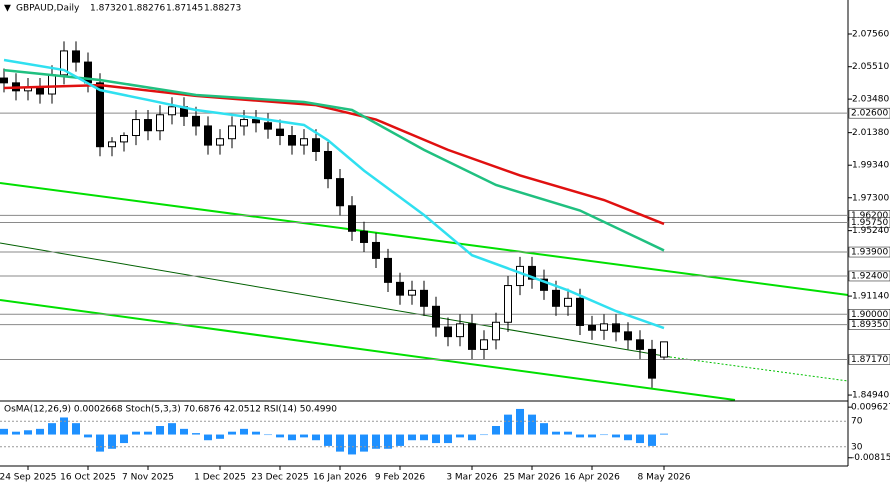  I want to click on level-label: 1.87170, so click(869, 360).